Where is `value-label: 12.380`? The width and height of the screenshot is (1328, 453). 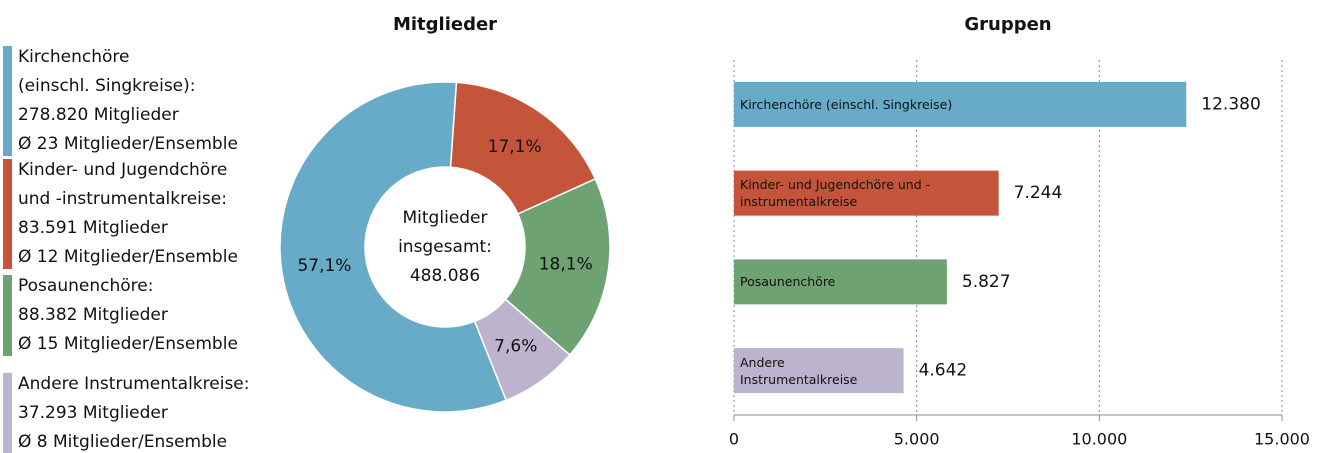
value-label: 12.380 is located at coordinates (1230, 104).